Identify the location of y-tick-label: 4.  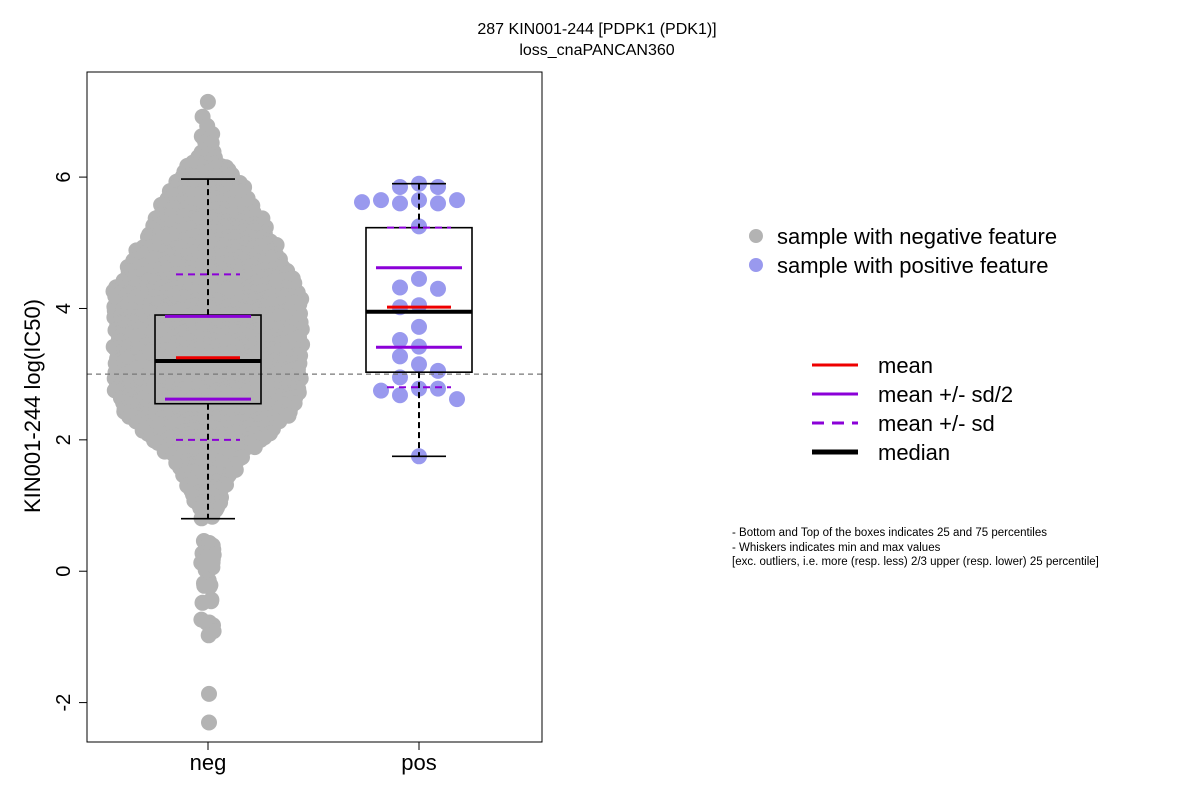
(64, 308).